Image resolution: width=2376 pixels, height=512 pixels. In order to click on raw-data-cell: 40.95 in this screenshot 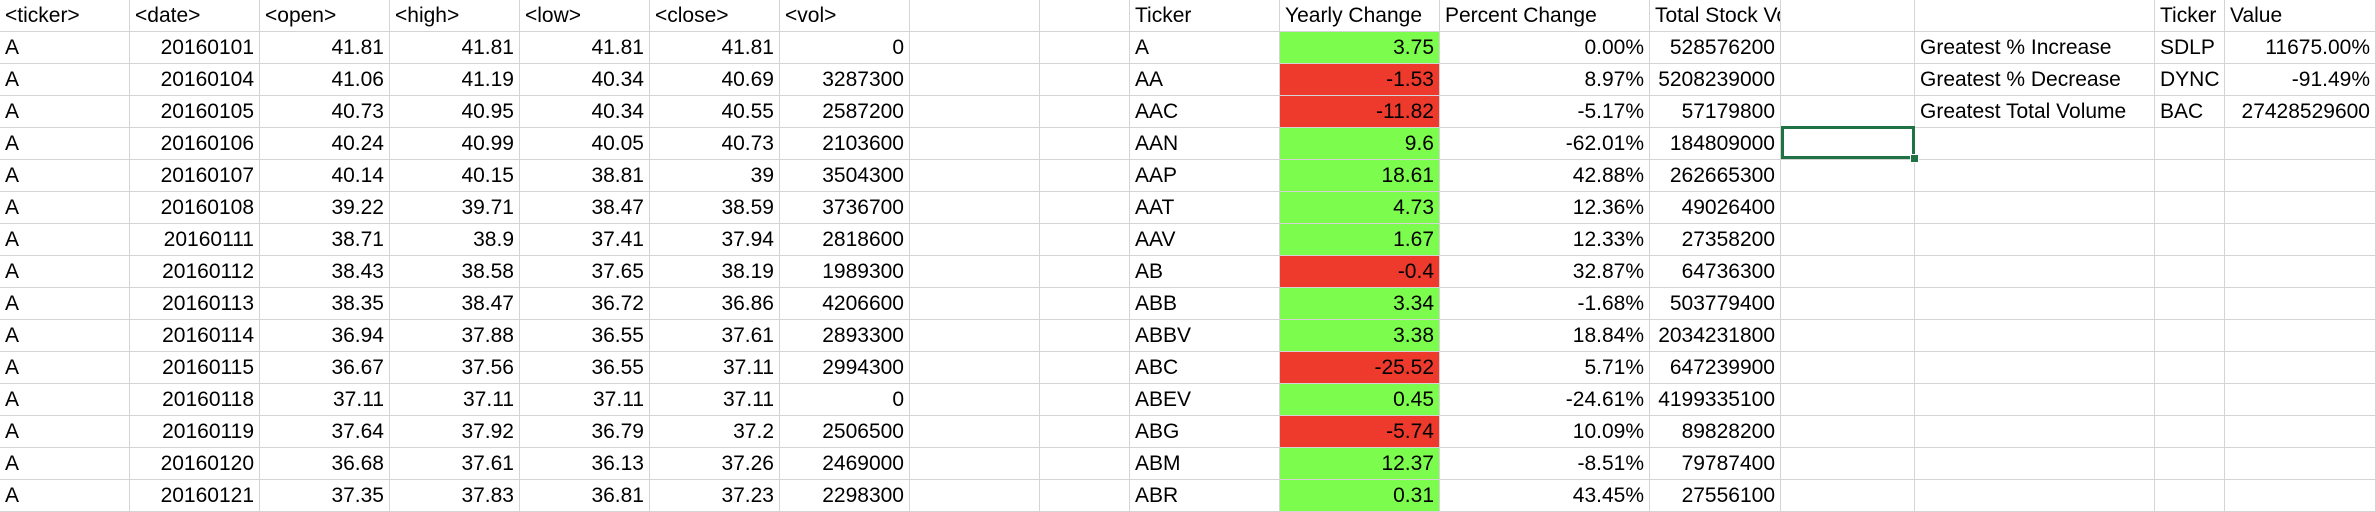, I will do `click(455, 112)`.